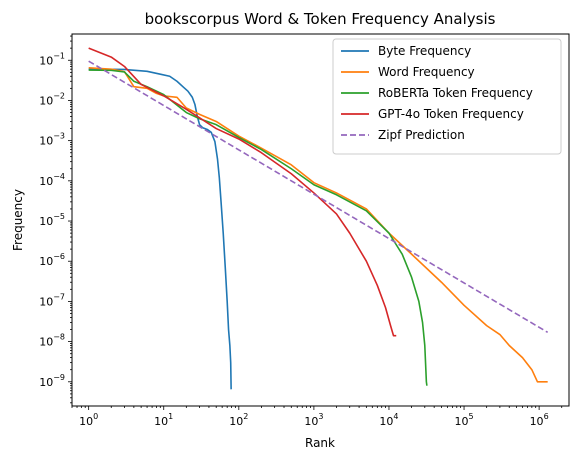  What do you see at coordinates (18, 220) in the screenshot?
I see `y-axis-label: Frequency` at bounding box center [18, 220].